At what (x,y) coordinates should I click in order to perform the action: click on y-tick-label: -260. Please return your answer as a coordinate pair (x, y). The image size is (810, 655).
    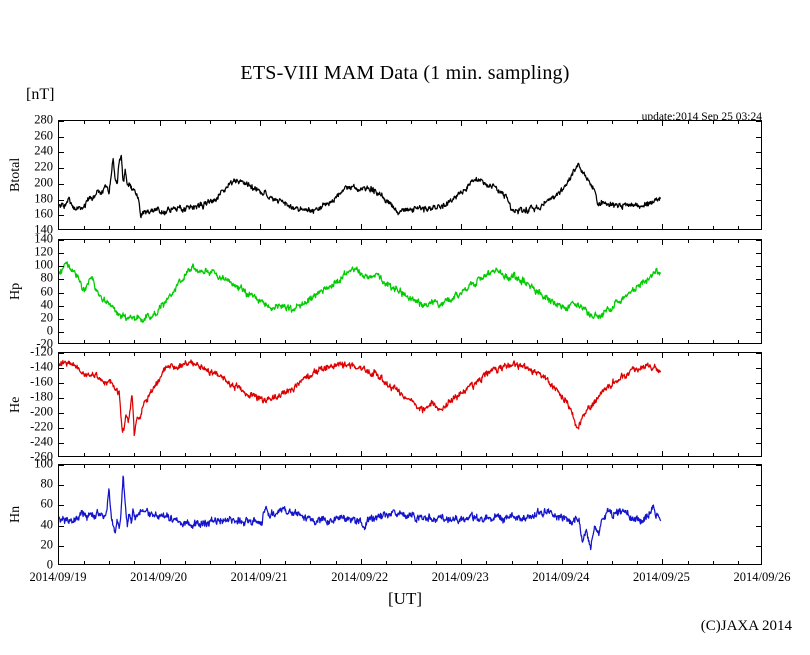
    Looking at the image, I should click on (41, 456).